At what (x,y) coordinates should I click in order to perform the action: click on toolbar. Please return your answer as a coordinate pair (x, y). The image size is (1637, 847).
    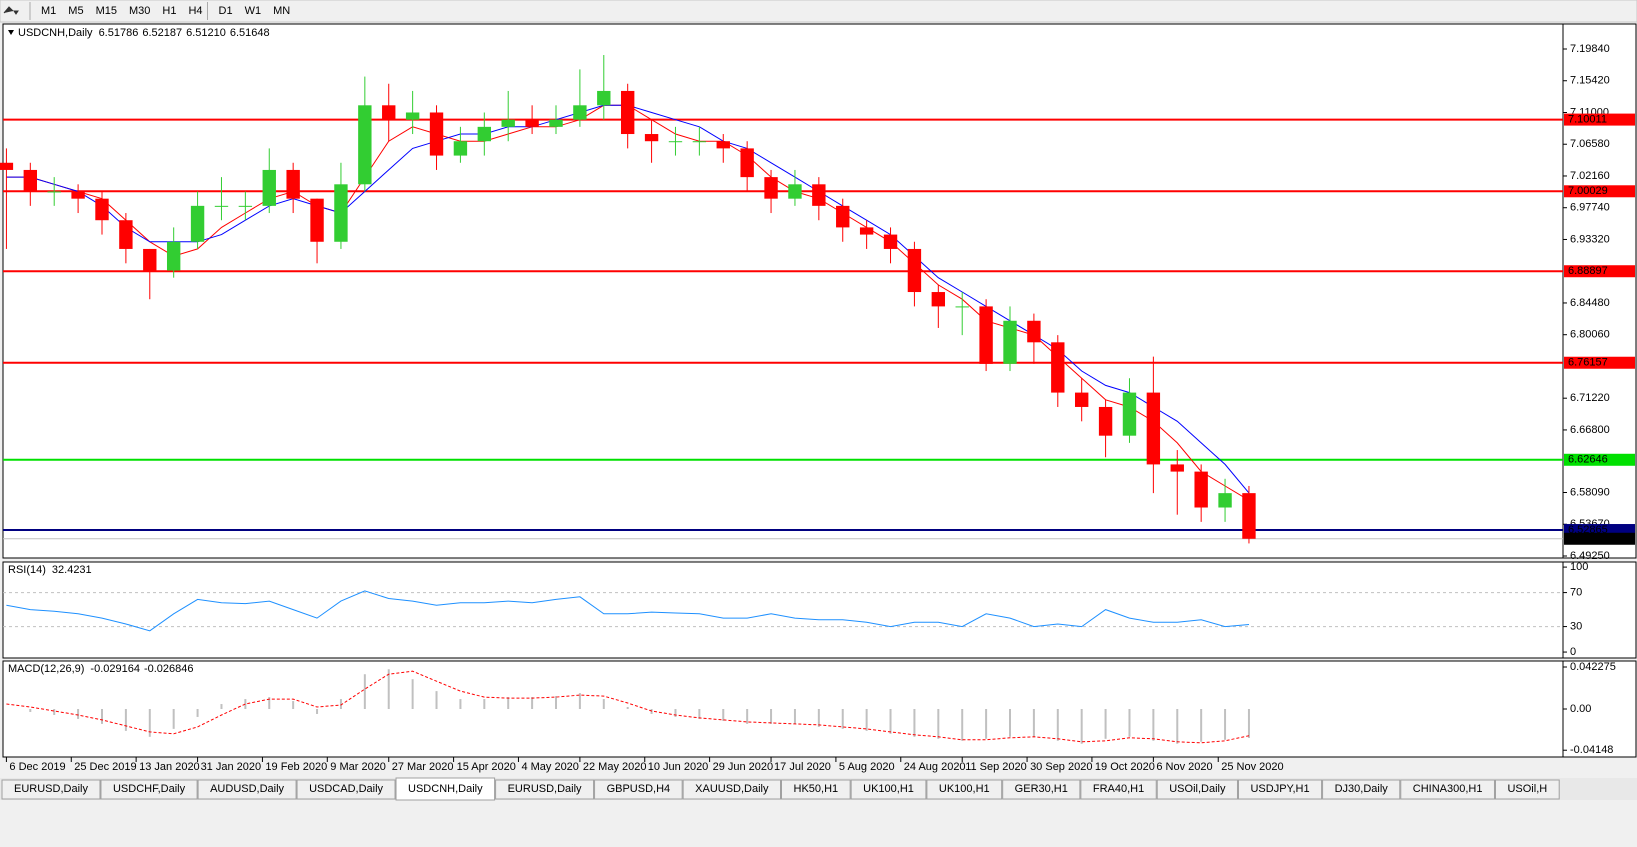
    Looking at the image, I should click on (818, 11).